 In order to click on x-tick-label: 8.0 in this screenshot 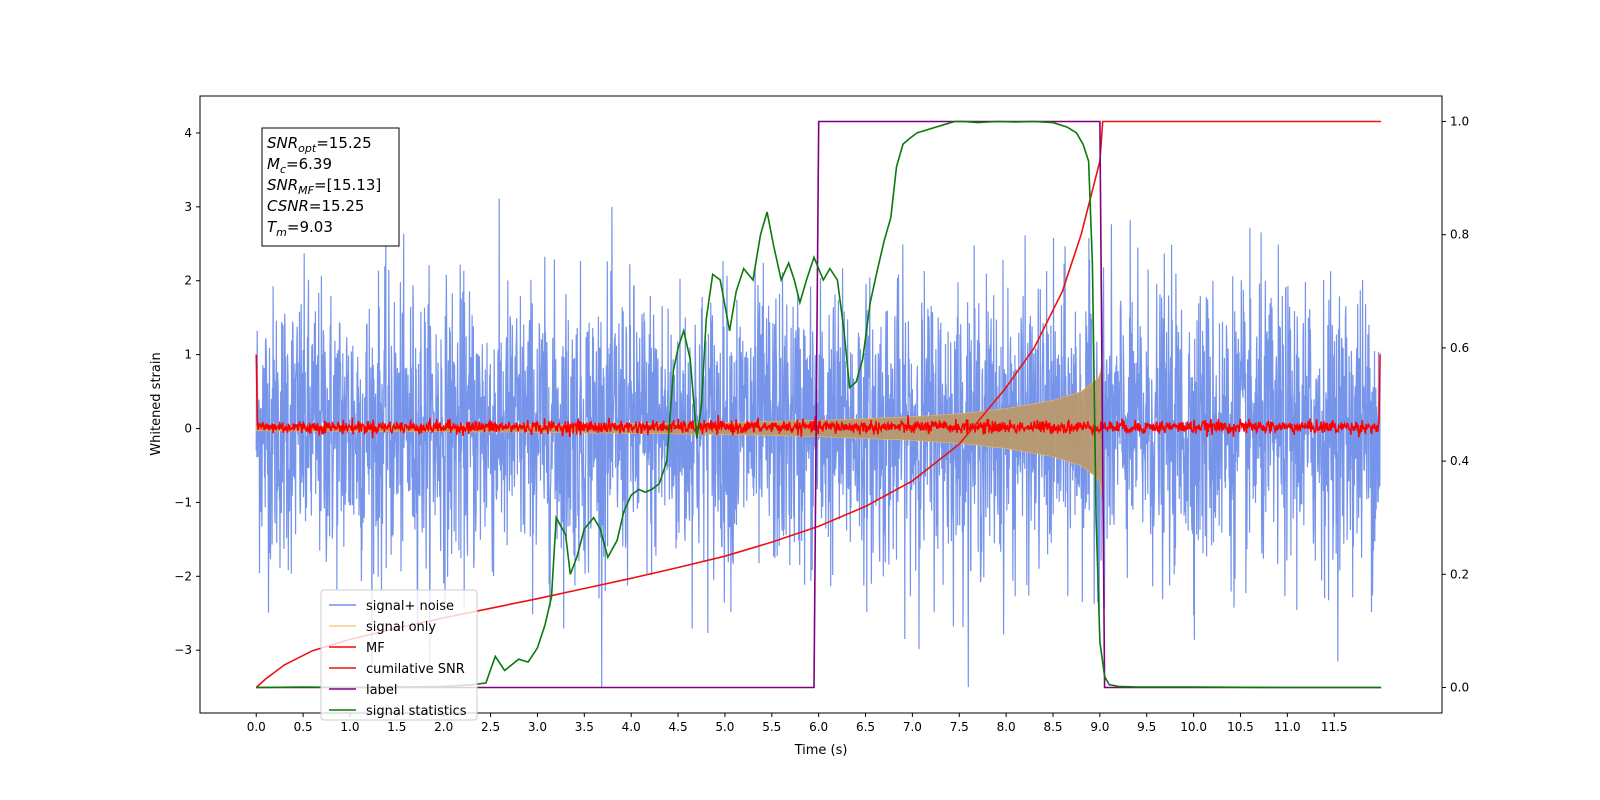, I will do `click(1006, 727)`.